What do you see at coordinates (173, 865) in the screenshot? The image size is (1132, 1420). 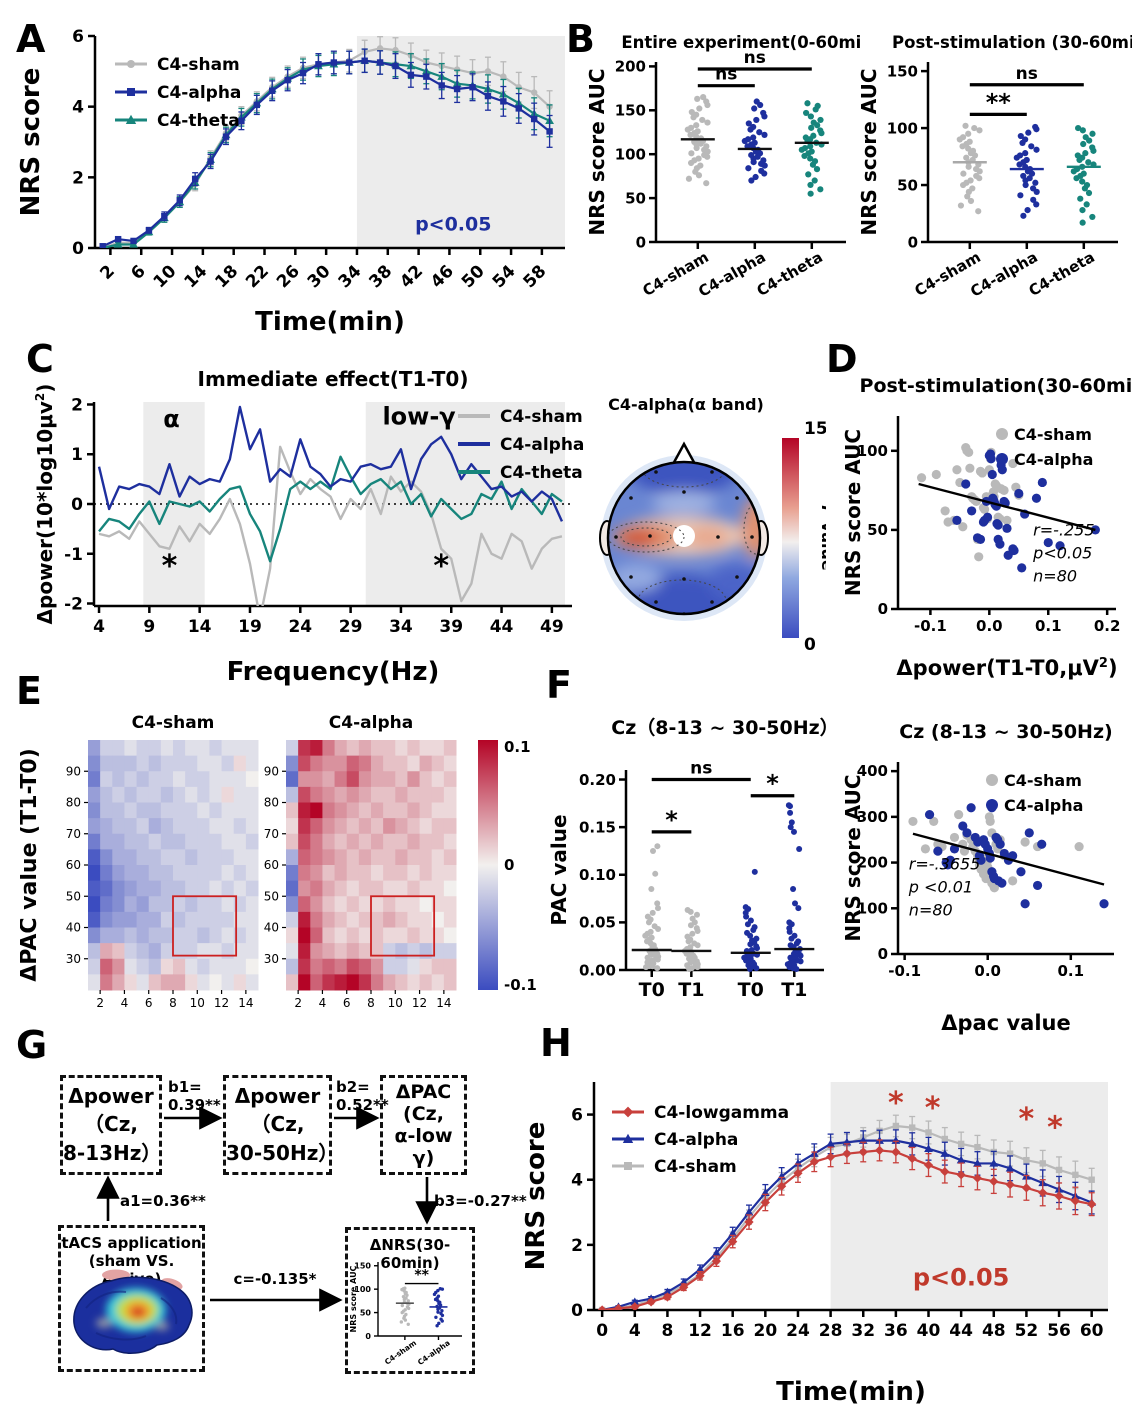 I see `heatmap-C4-sham` at bounding box center [173, 865].